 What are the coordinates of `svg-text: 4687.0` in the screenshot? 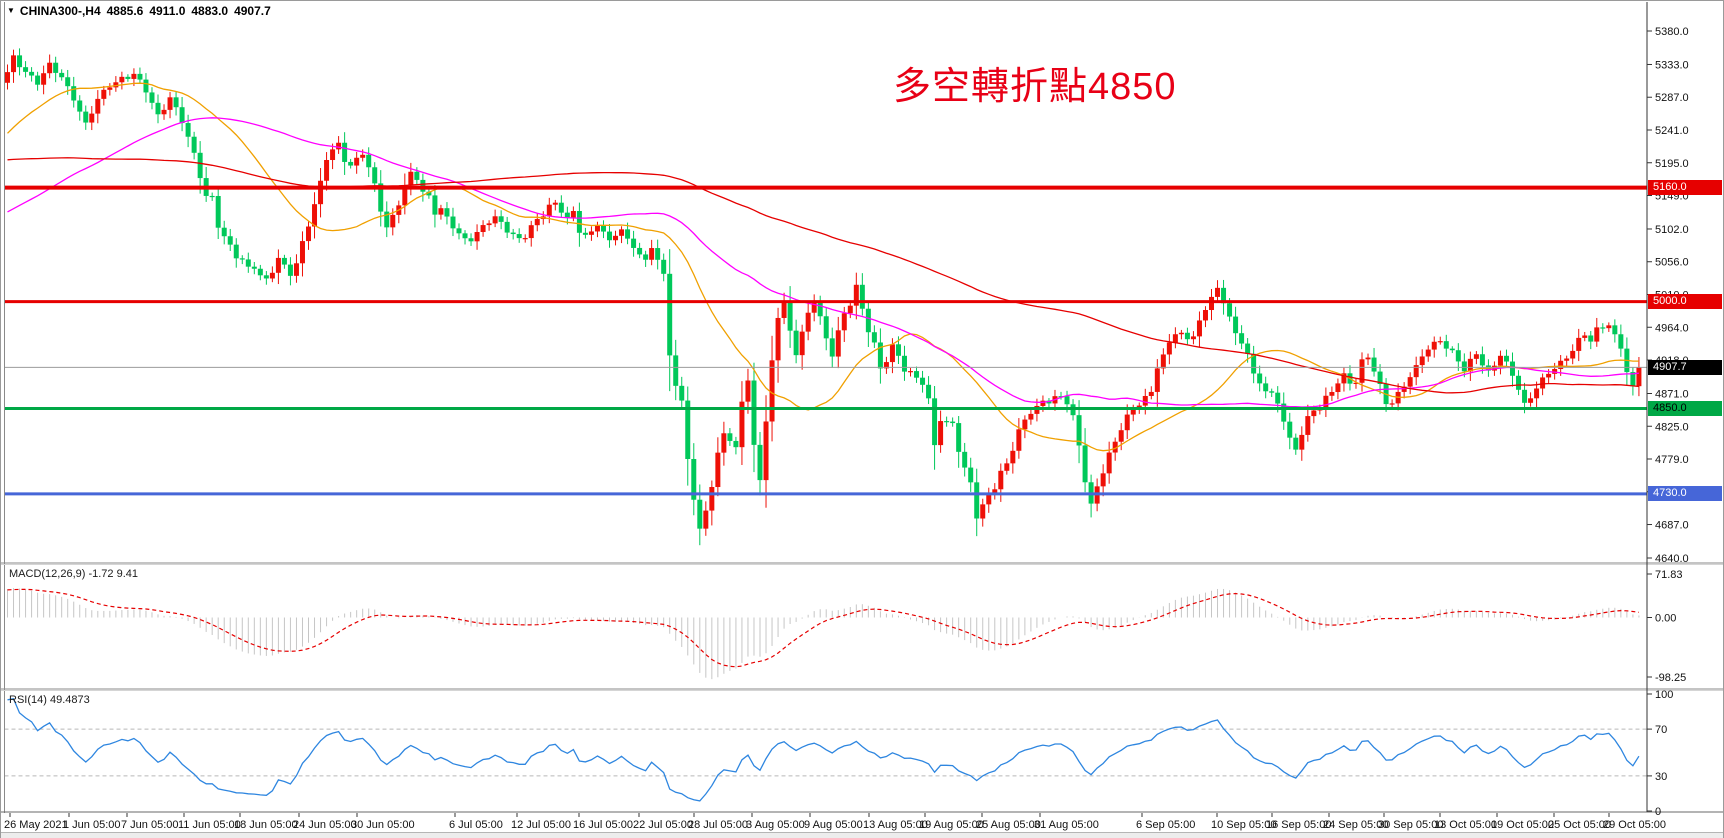 It's located at (1672, 526).